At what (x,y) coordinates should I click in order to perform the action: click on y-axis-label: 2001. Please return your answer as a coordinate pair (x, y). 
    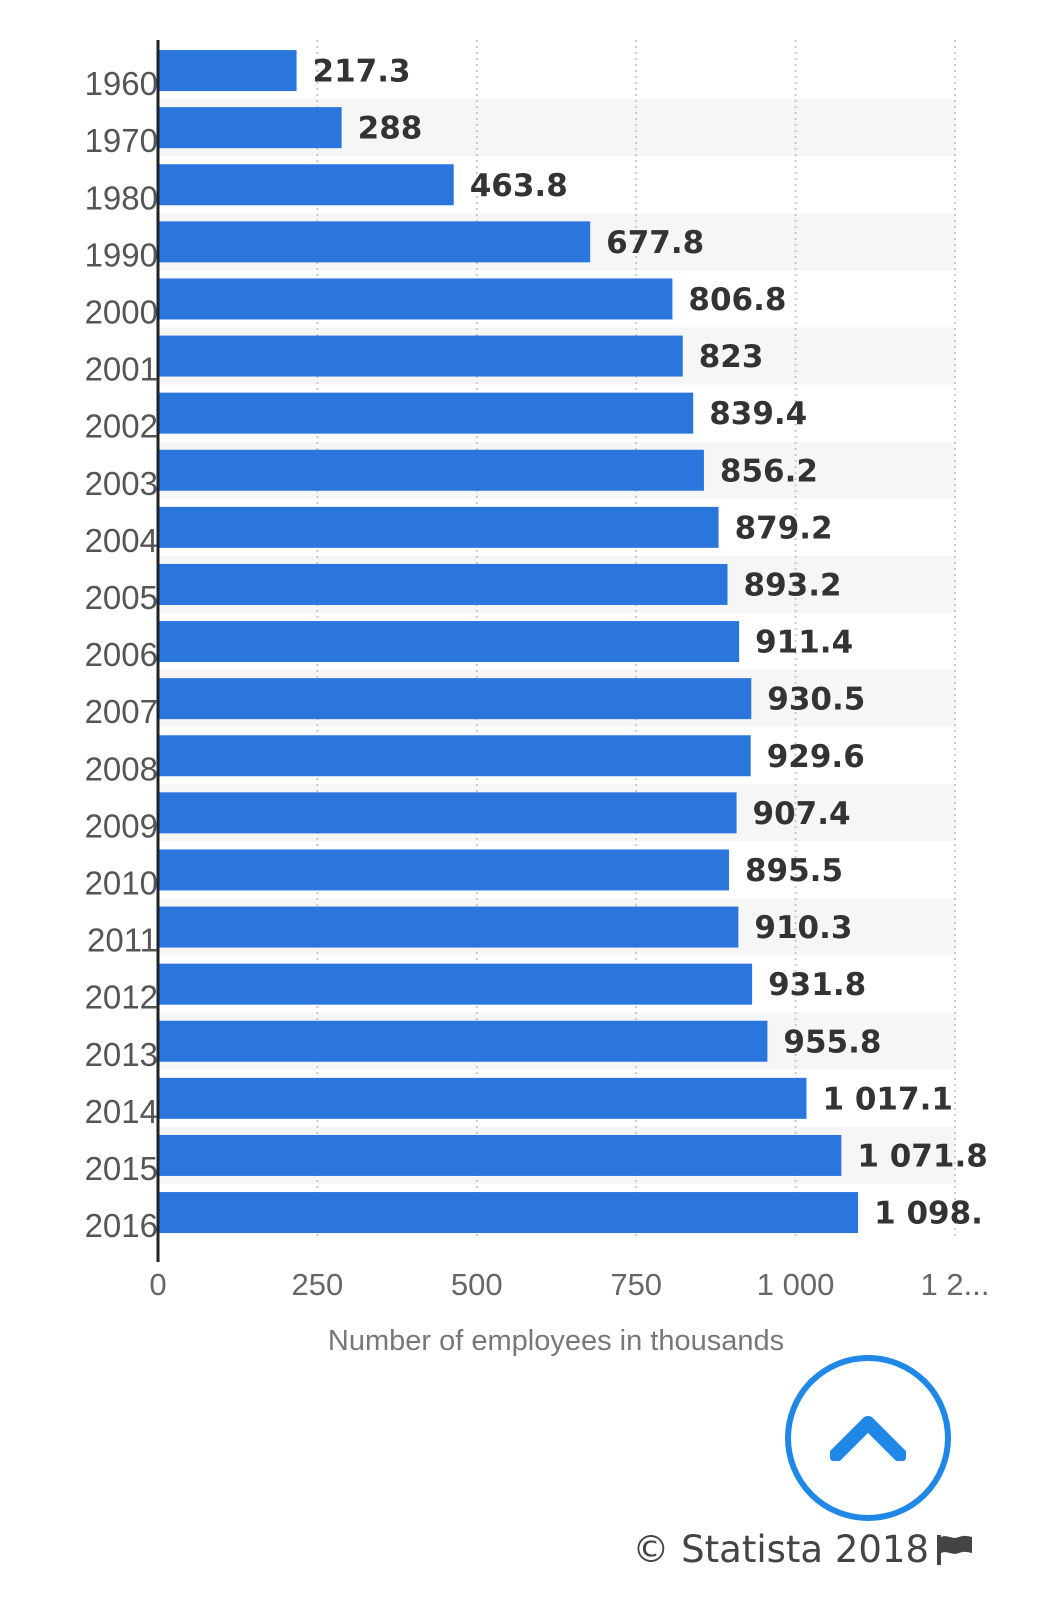
    Looking at the image, I should click on (121, 369).